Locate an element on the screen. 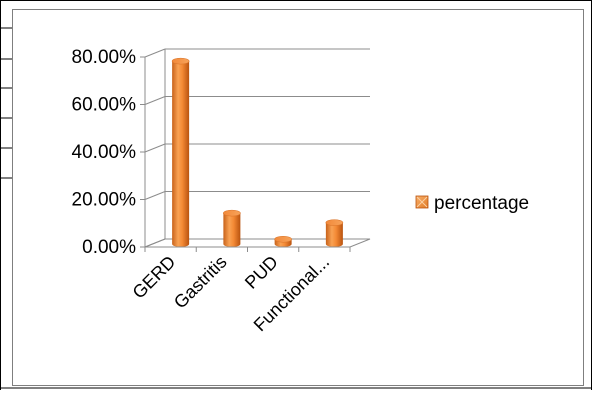 This screenshot has height=395, width=592. bar-gerd is located at coordinates (180, 152).